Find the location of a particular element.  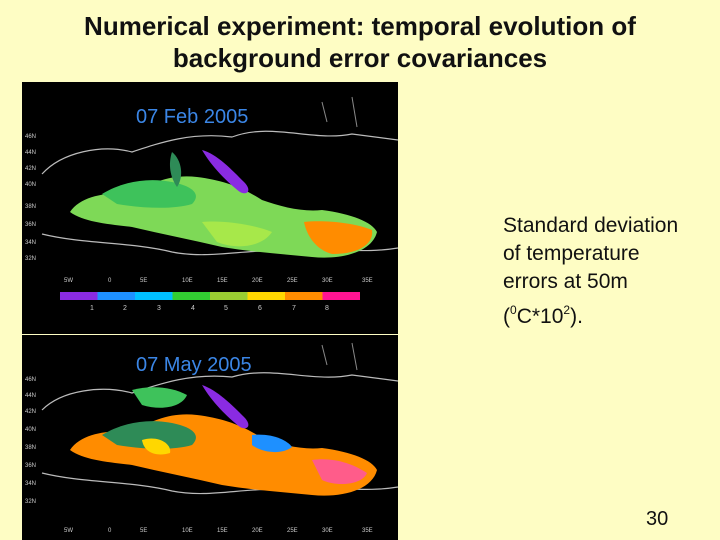

page-number: 30 is located at coordinates (657, 519).